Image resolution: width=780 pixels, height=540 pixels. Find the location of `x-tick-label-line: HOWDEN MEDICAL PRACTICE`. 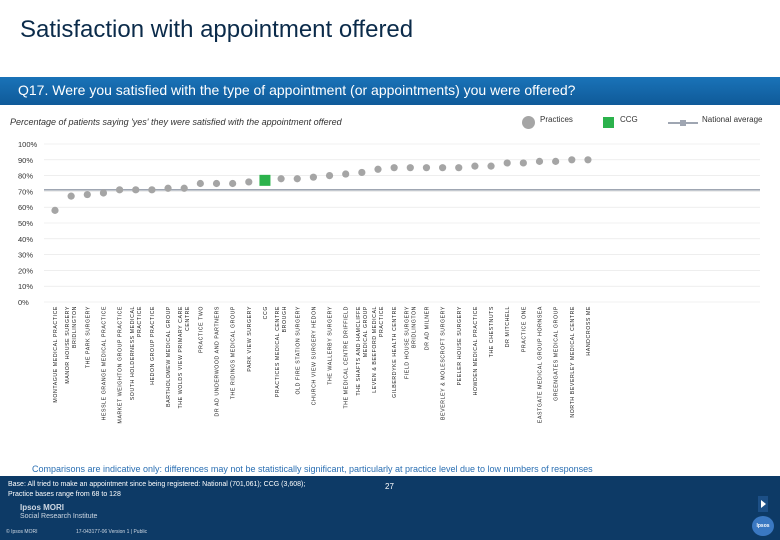

x-tick-label-line: HOWDEN MEDICAL PRACTICE is located at coordinates (476, 350).